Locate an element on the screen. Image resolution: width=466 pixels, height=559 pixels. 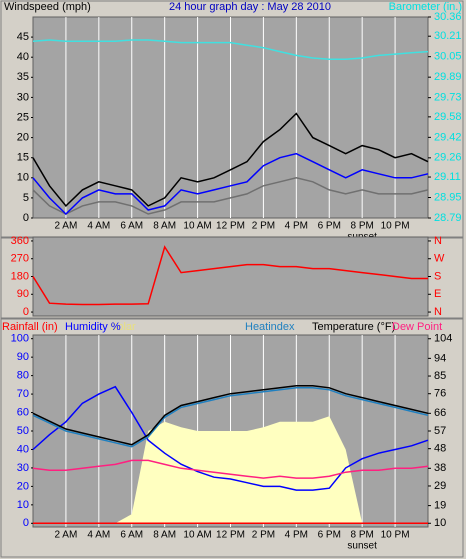
y2-tick-label: 28.79 is located at coordinates (448, 218).